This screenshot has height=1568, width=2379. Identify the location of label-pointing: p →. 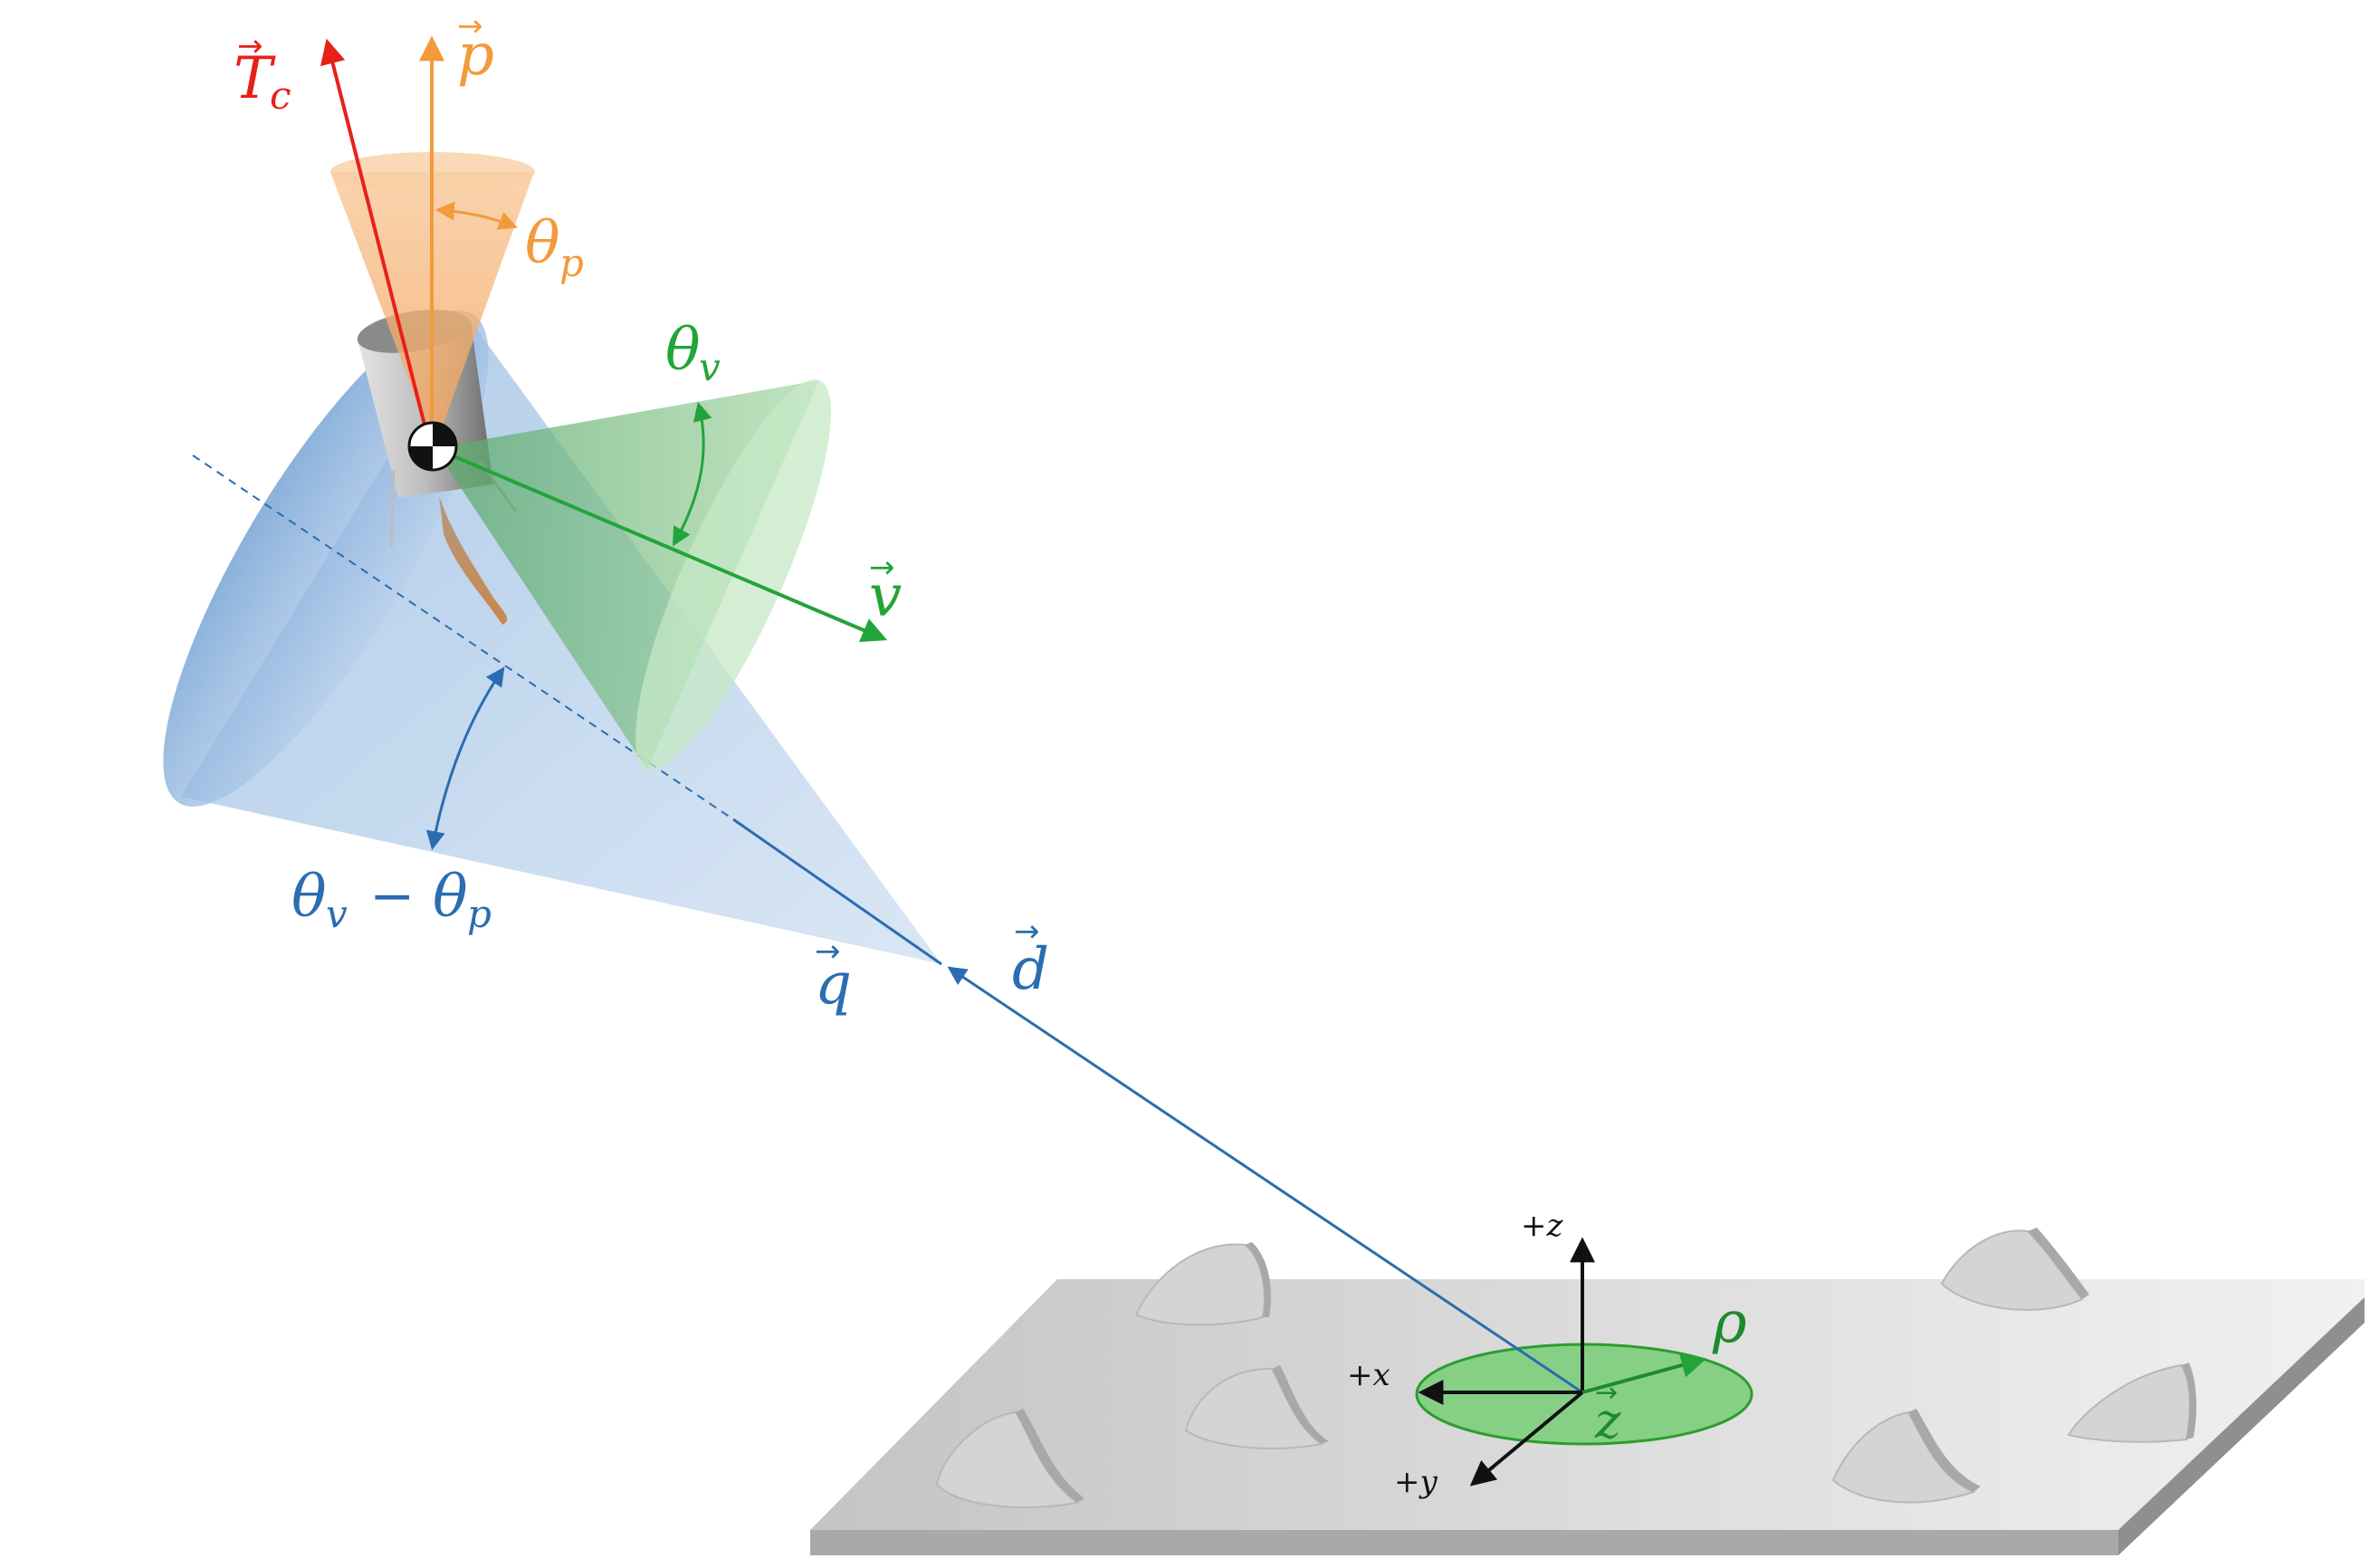
(476, 48).